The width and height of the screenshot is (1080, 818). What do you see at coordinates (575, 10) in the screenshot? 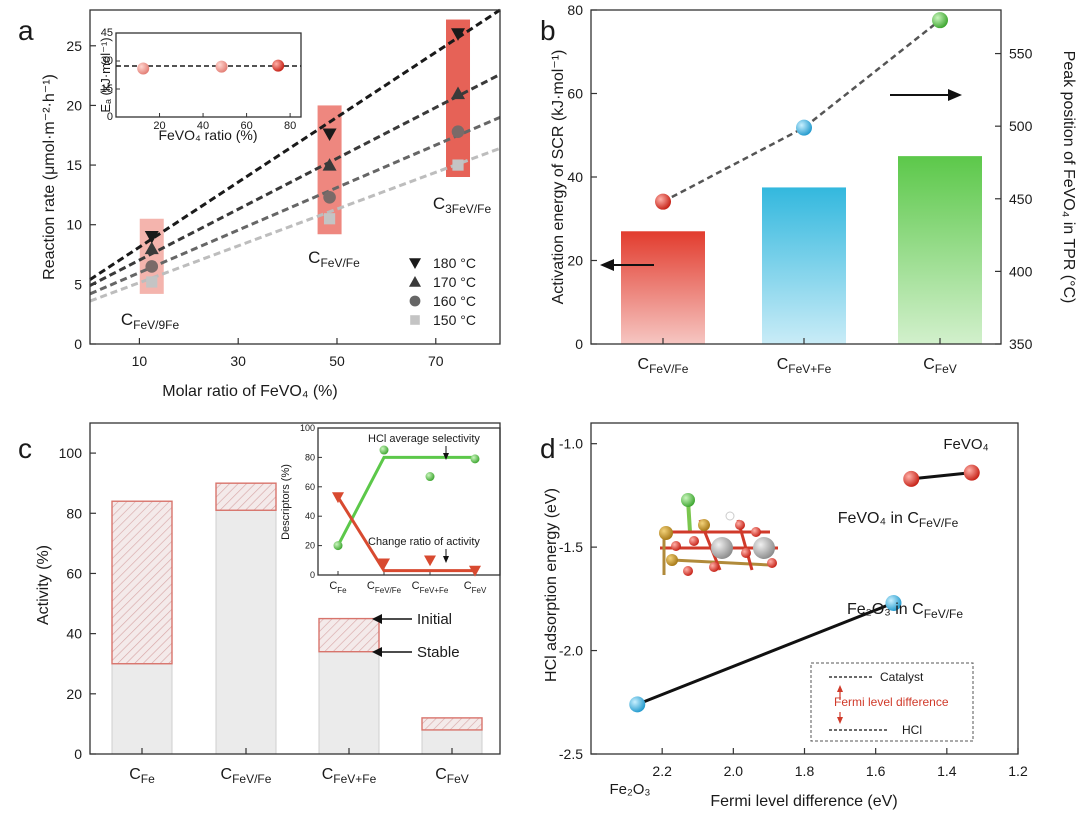
I see `panel-b-y-tick-label: 80` at bounding box center [575, 10].